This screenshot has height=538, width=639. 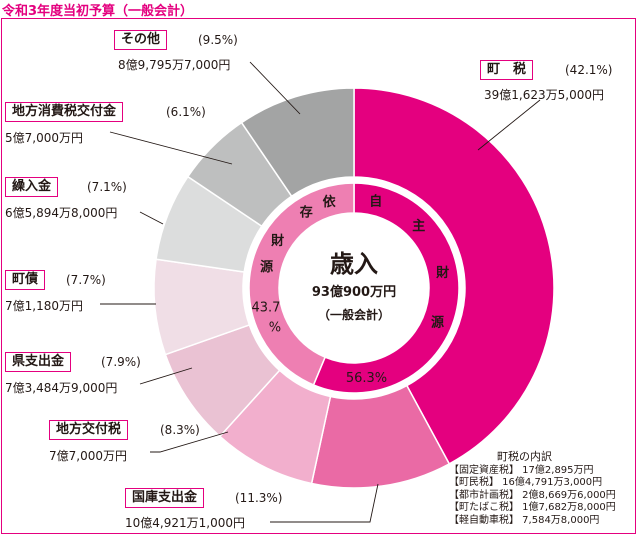 What do you see at coordinates (107, 187) in the screenshot?
I see `pct-label-fund-transfer: (7.1%)` at bounding box center [107, 187].